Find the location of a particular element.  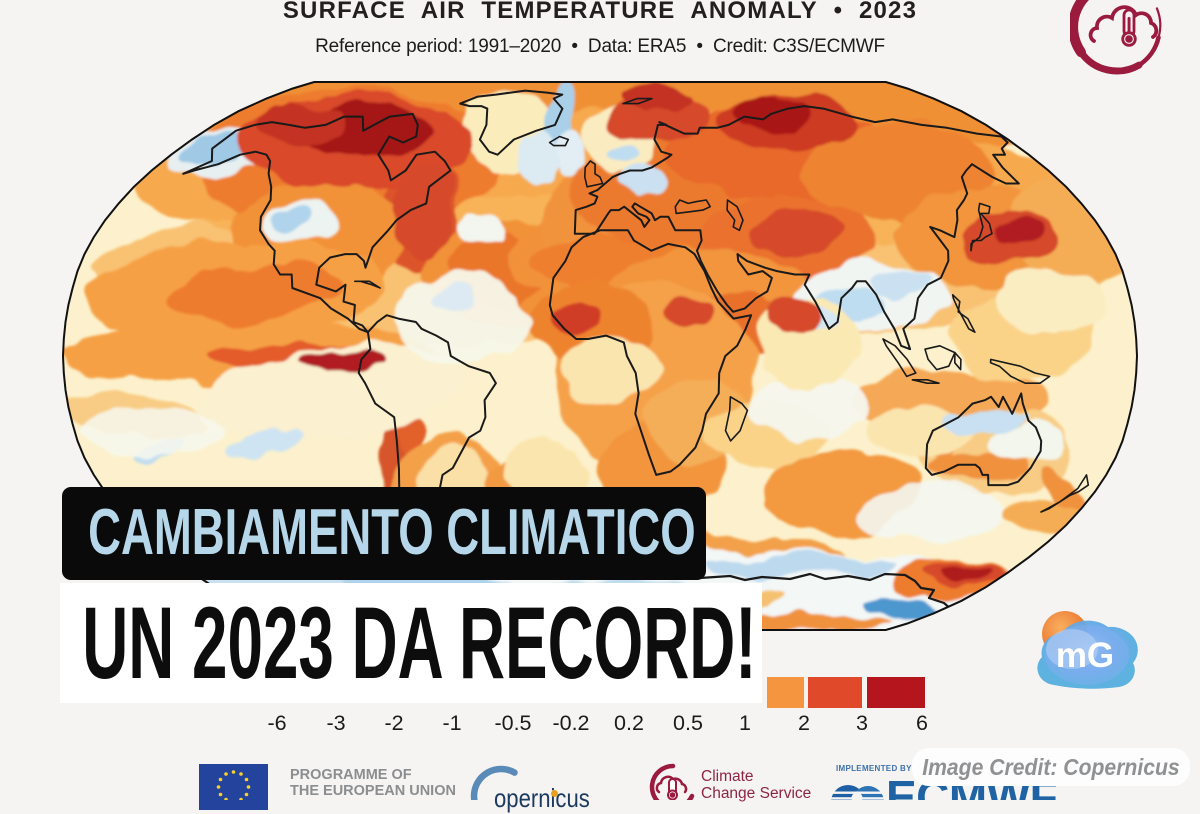

svg-text: mG is located at coordinates (1085, 655).